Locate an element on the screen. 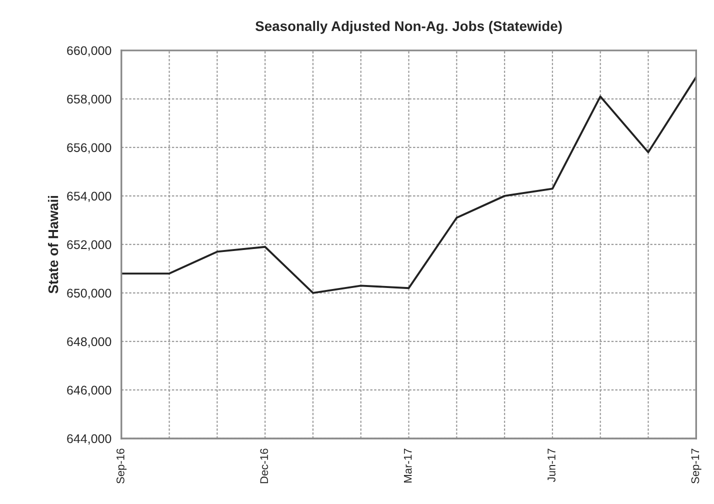  x-tick-label: Dec-16 is located at coordinates (264, 466).